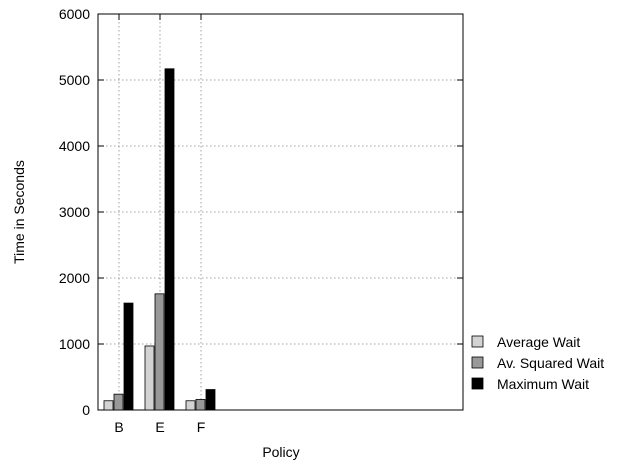  Describe the element at coordinates (74, 344) in the screenshot. I see `y-tick-label: 1000` at that location.